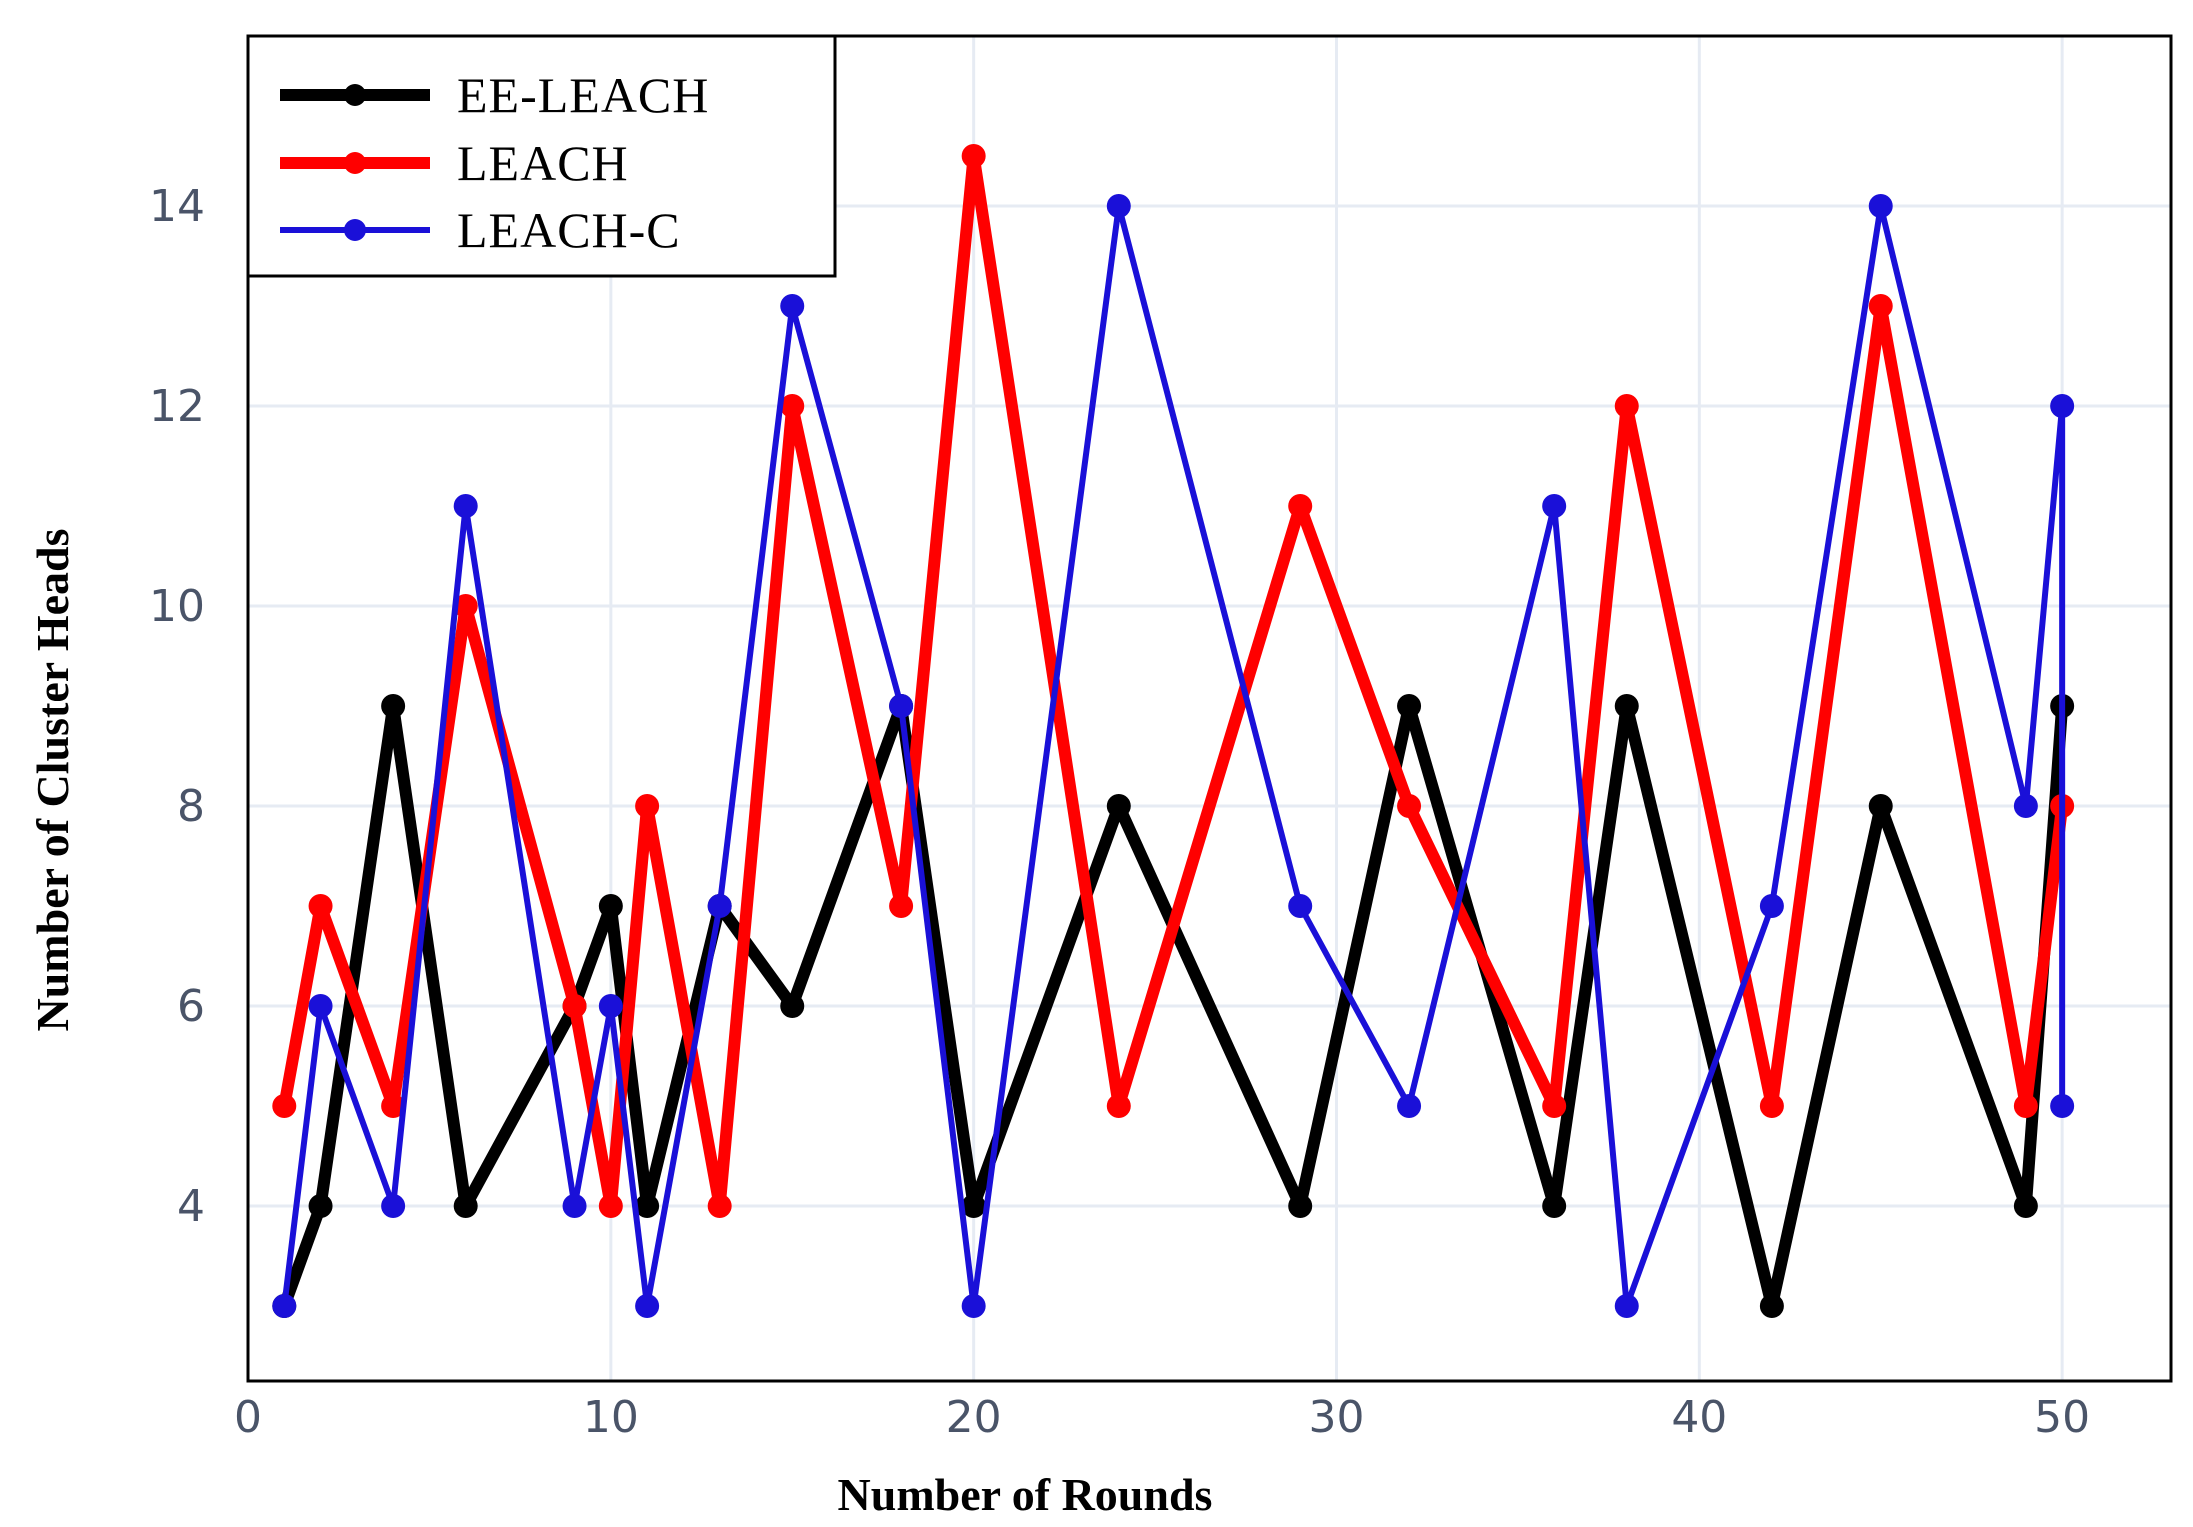 The width and height of the screenshot is (2193, 1527). I want to click on x-tick-label: 50, so click(2062, 1417).